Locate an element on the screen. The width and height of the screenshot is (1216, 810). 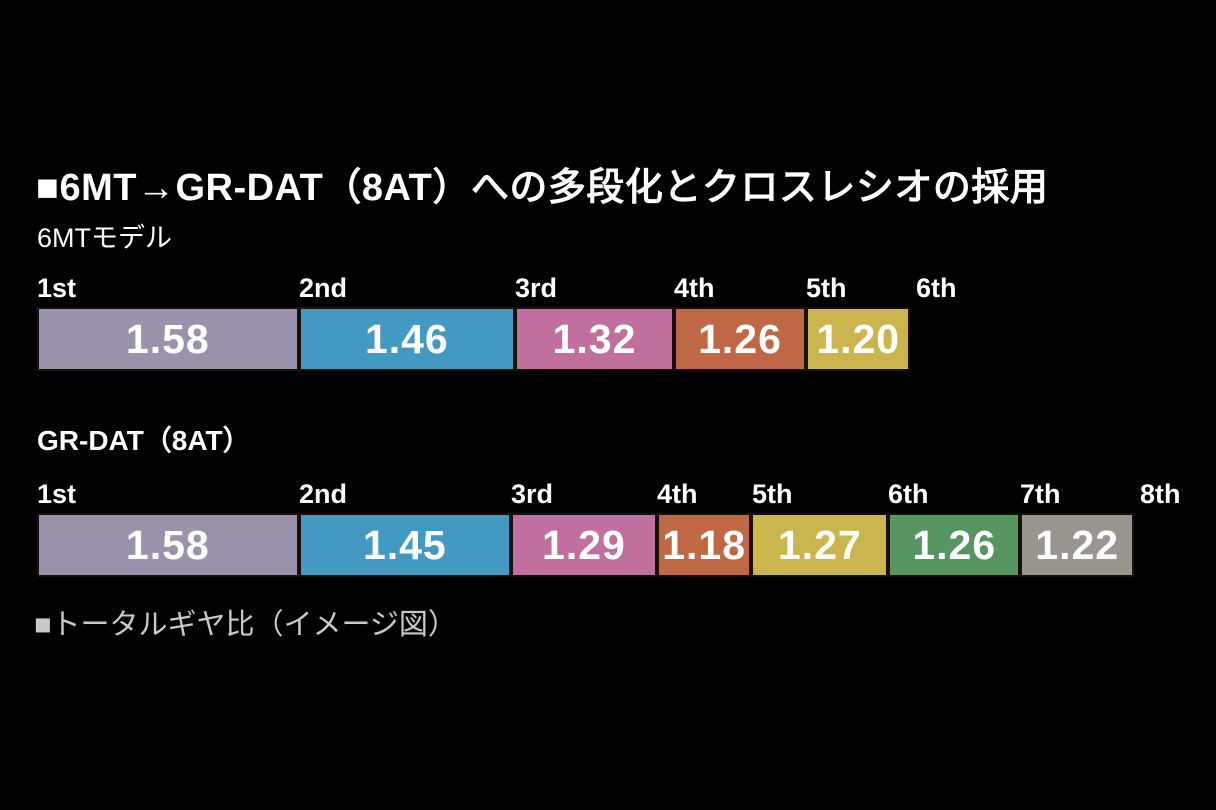
gear-step-bar-3rd: 1.32 is located at coordinates (594, 339).